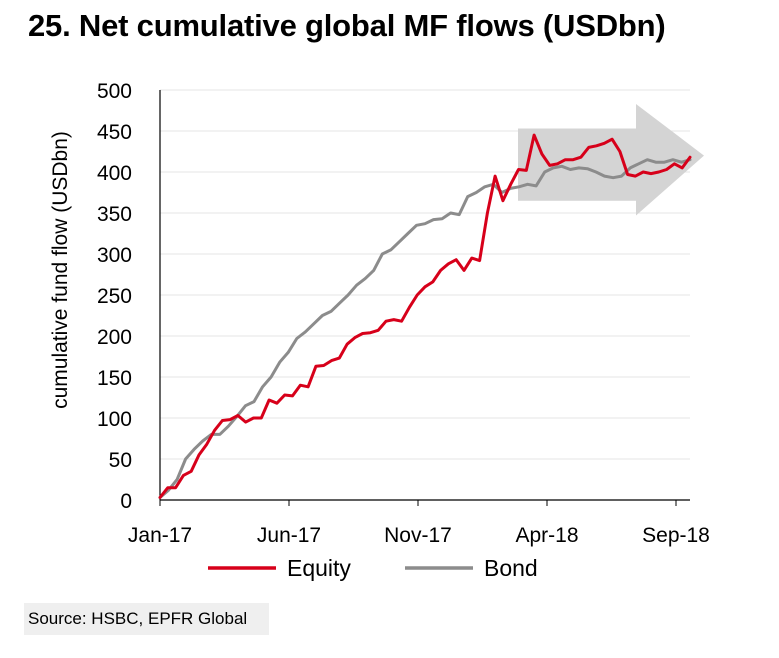 This screenshot has height=658, width=779. I want to click on y-tick-label: 250, so click(114, 296).